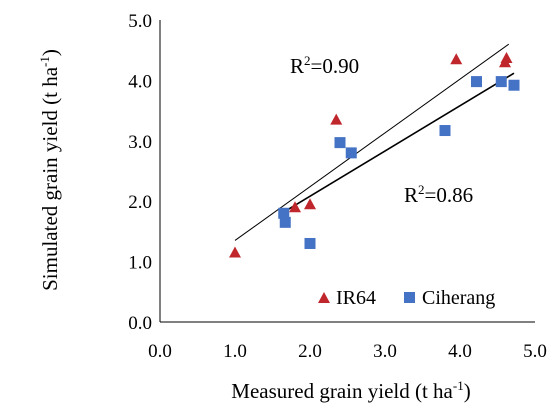  Describe the element at coordinates (140, 323) in the screenshot. I see `y-tick-label: 0.0` at that location.